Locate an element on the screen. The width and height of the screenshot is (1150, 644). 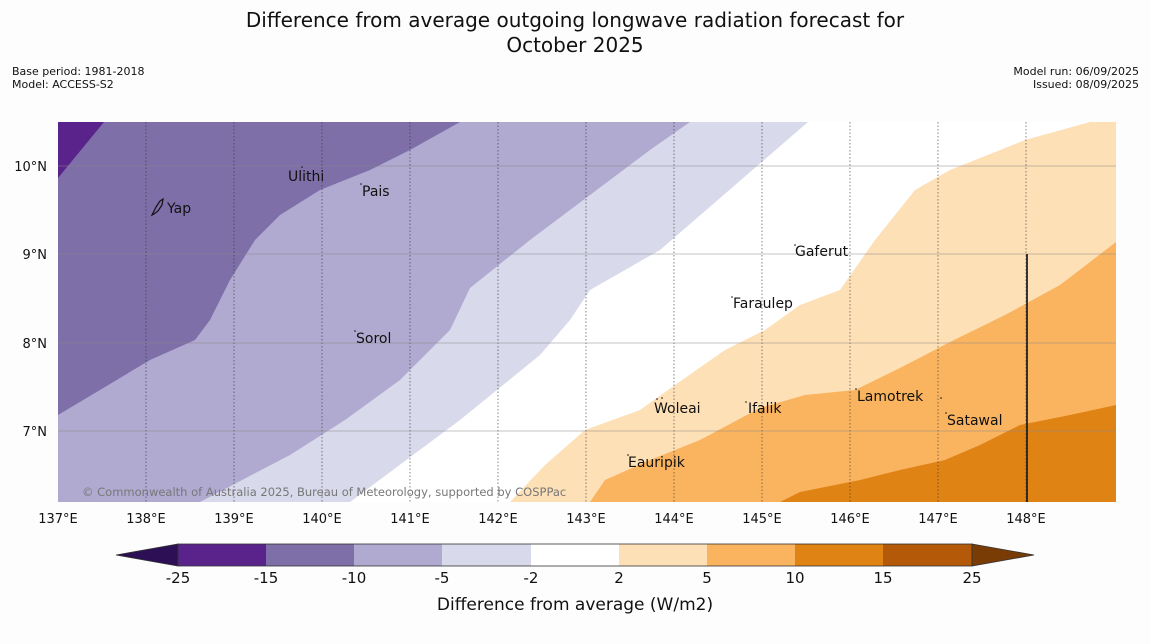
base-period-text: Base period: 1981-2018 is located at coordinates (78, 71).